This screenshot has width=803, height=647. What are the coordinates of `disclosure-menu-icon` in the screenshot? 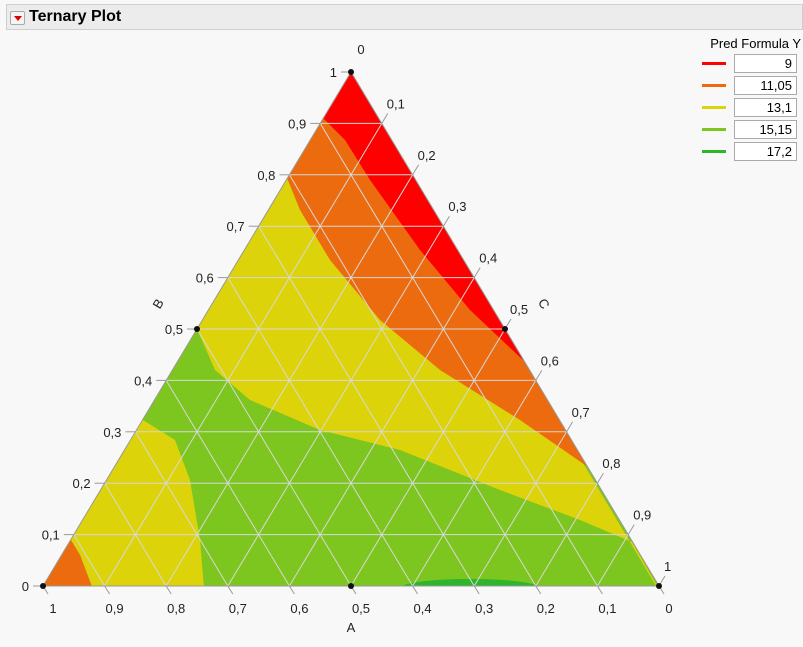 It's located at (17, 18).